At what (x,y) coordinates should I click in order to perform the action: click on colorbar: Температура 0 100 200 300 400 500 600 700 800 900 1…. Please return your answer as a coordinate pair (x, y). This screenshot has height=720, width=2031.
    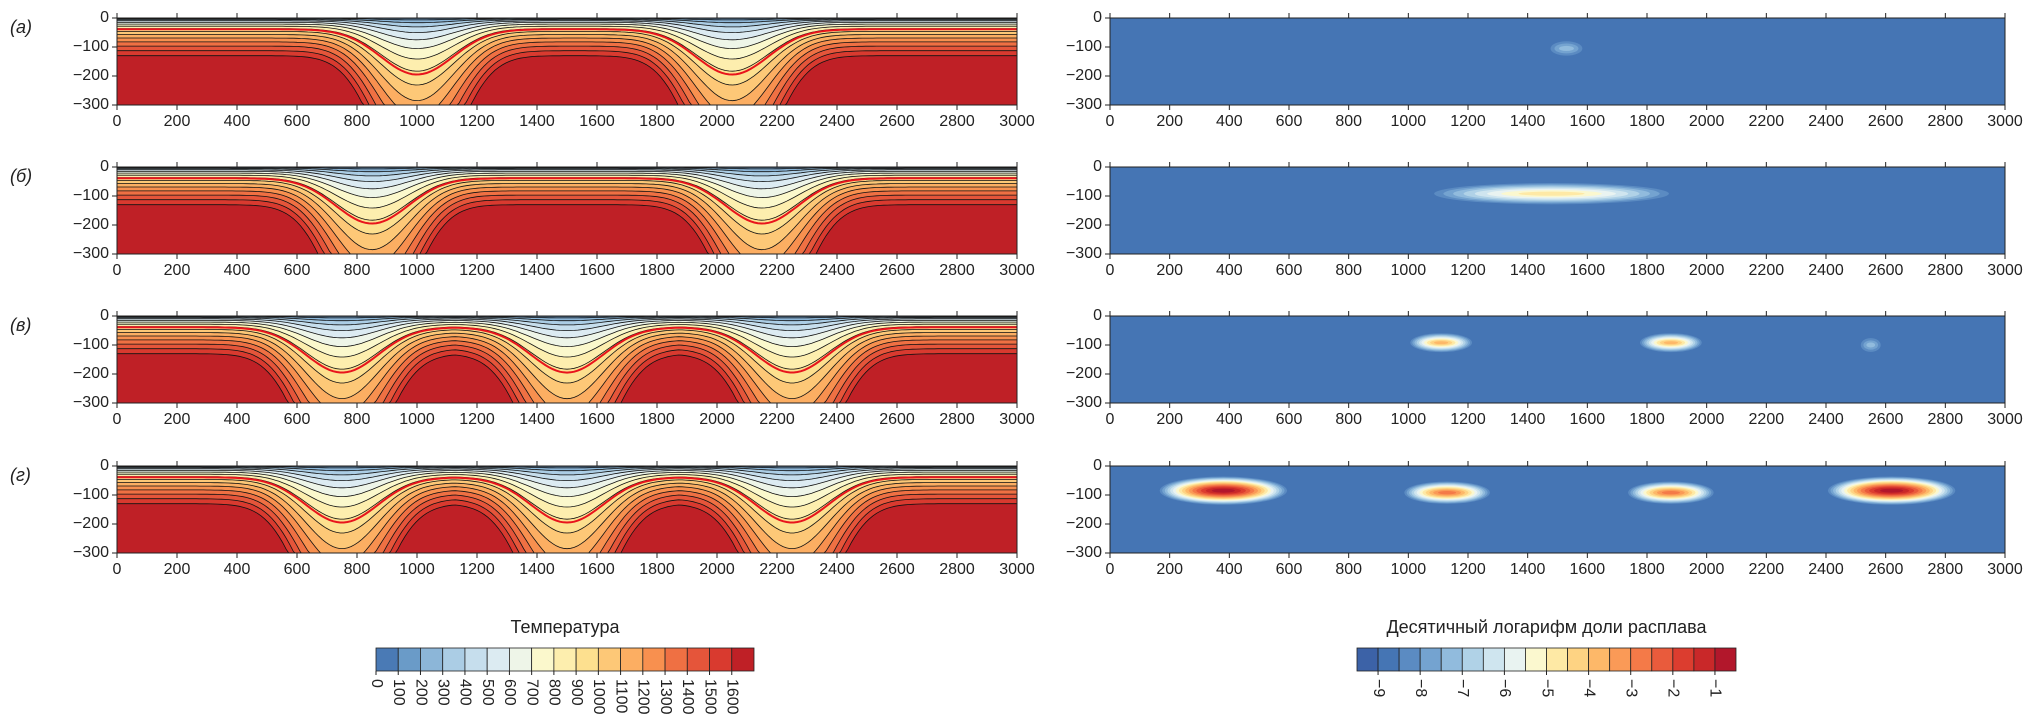
    Looking at the image, I should click on (561, 666).